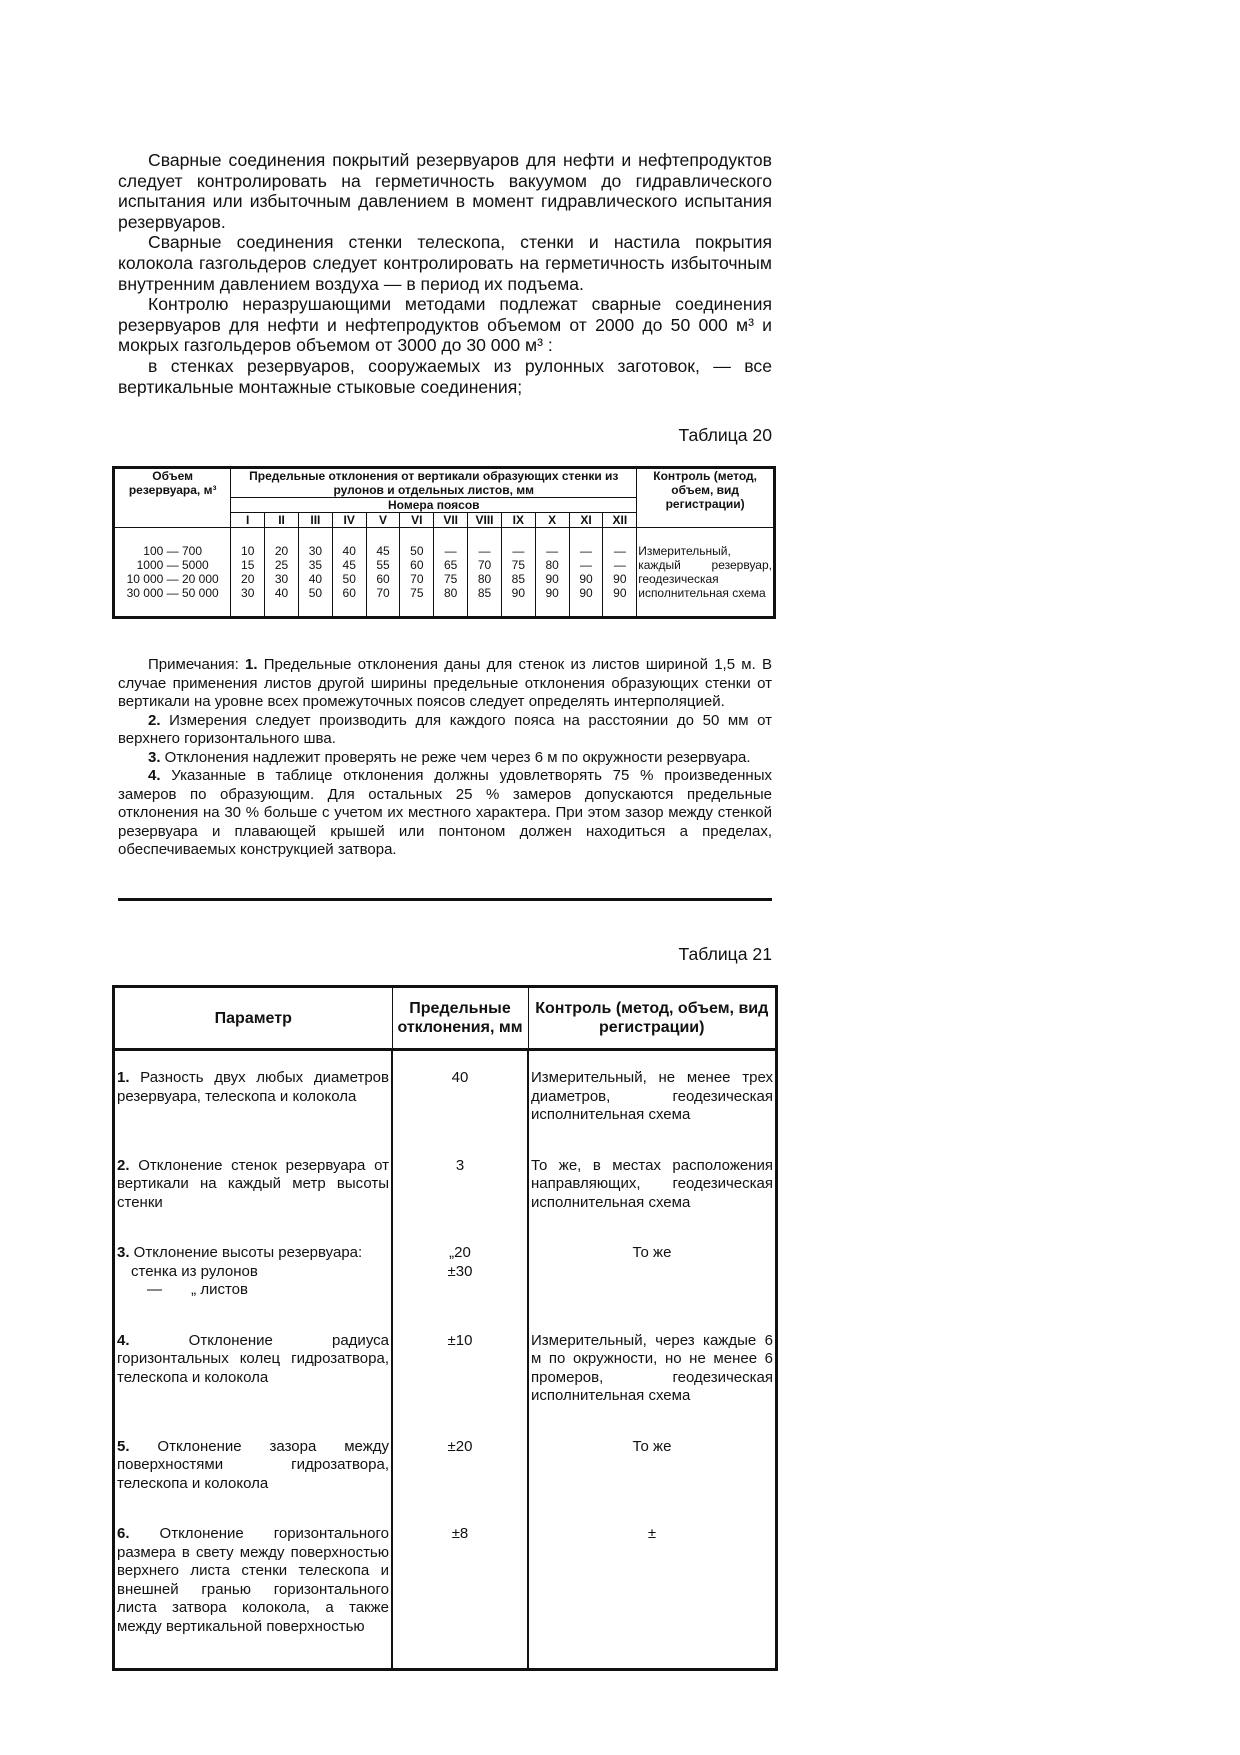 The image size is (1240, 1755). I want to click on belt-header: V, so click(383, 520).